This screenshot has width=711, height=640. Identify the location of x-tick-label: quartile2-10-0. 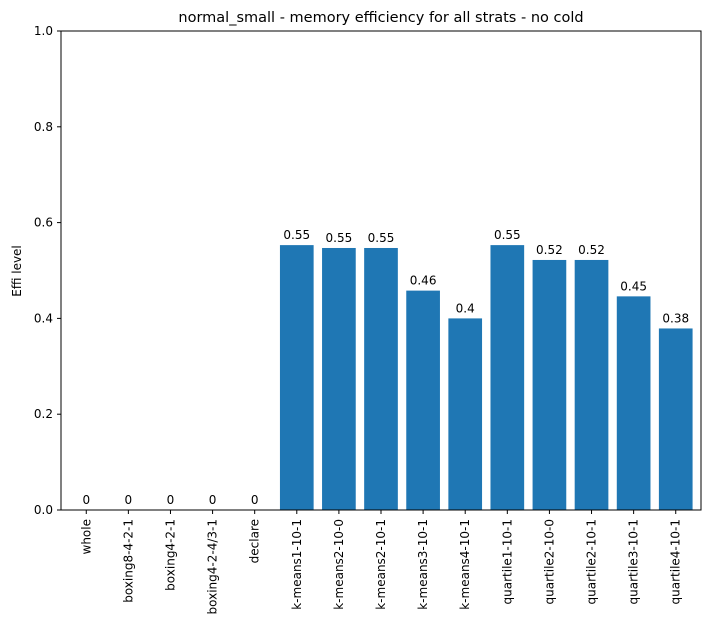
(549, 561).